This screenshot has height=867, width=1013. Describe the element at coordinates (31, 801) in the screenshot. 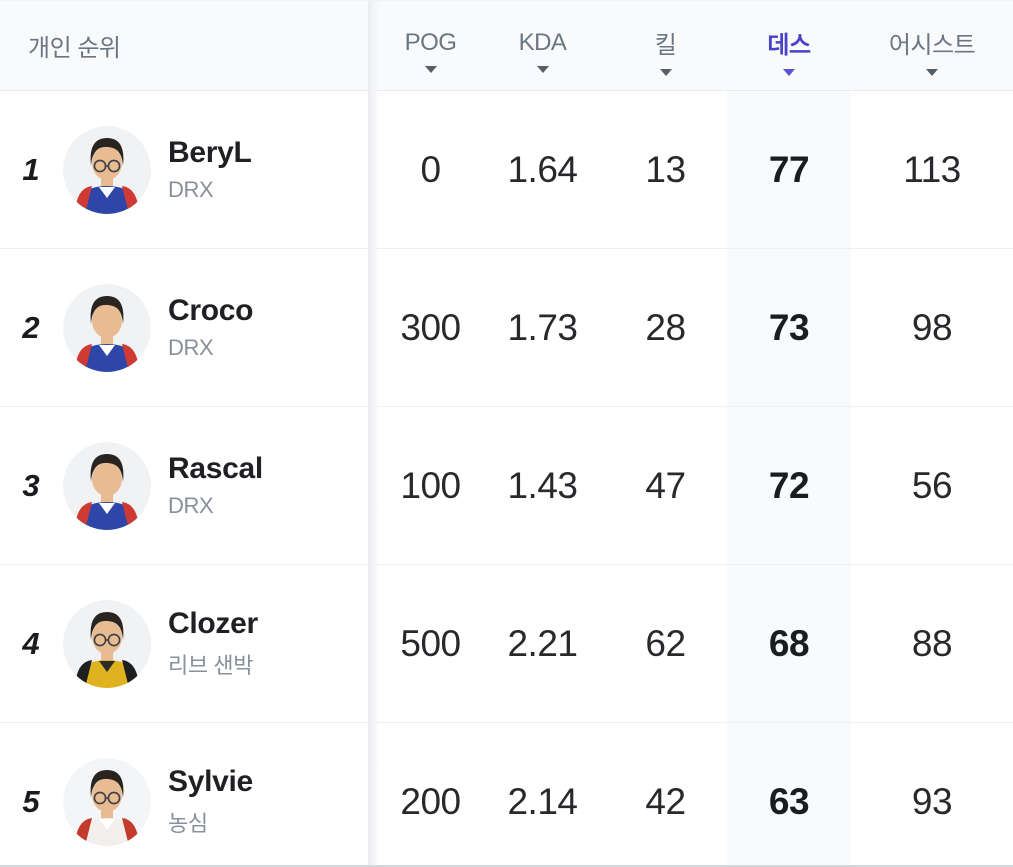

I see `rank-number: 5` at that location.